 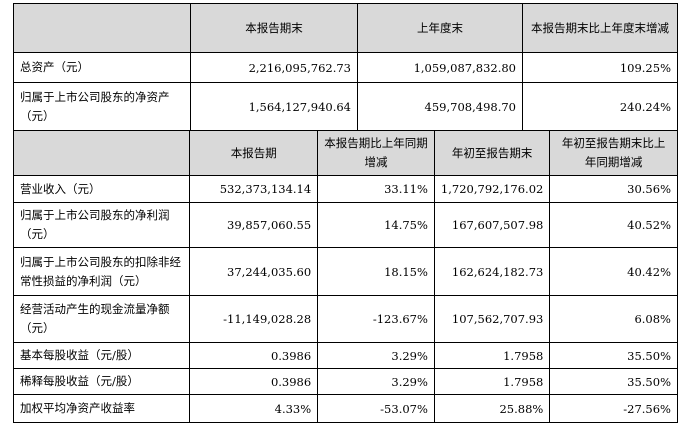 I want to click on row-label: 基本每股收益（元/股）, so click(x=101, y=355).